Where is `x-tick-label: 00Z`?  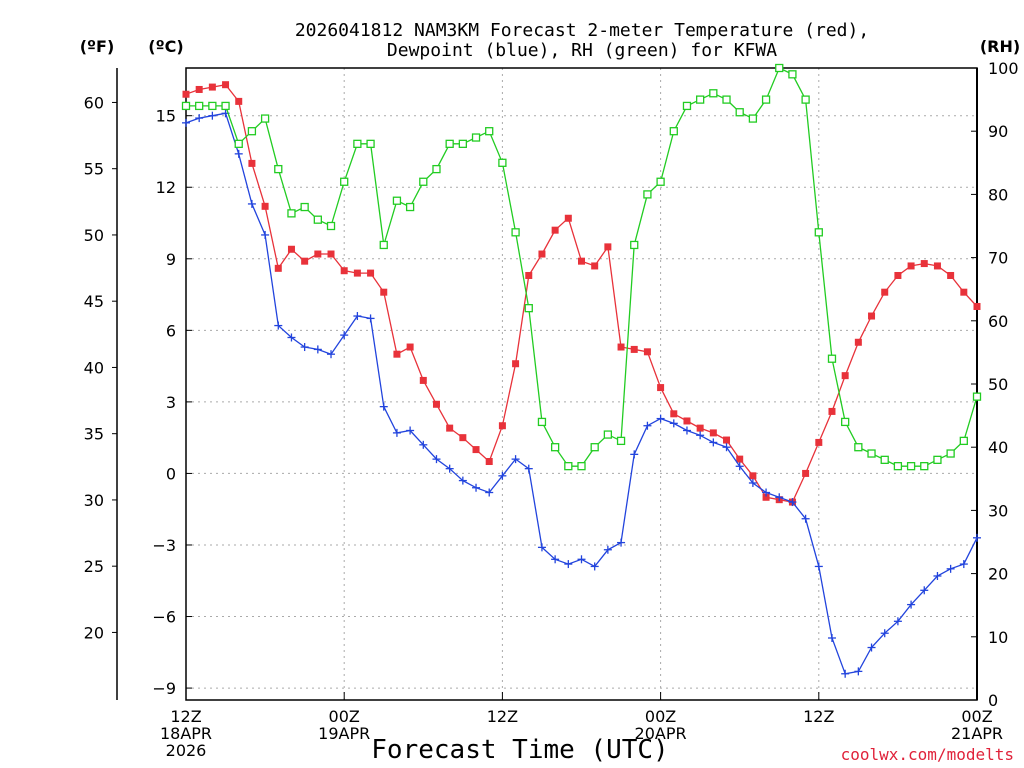
x-tick-label: 00Z is located at coordinates (976, 716).